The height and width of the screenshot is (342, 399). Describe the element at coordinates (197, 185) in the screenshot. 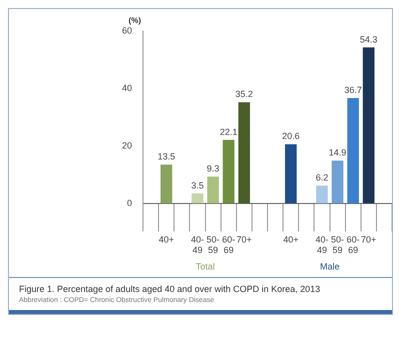

I see `data-label: 3.5` at that location.